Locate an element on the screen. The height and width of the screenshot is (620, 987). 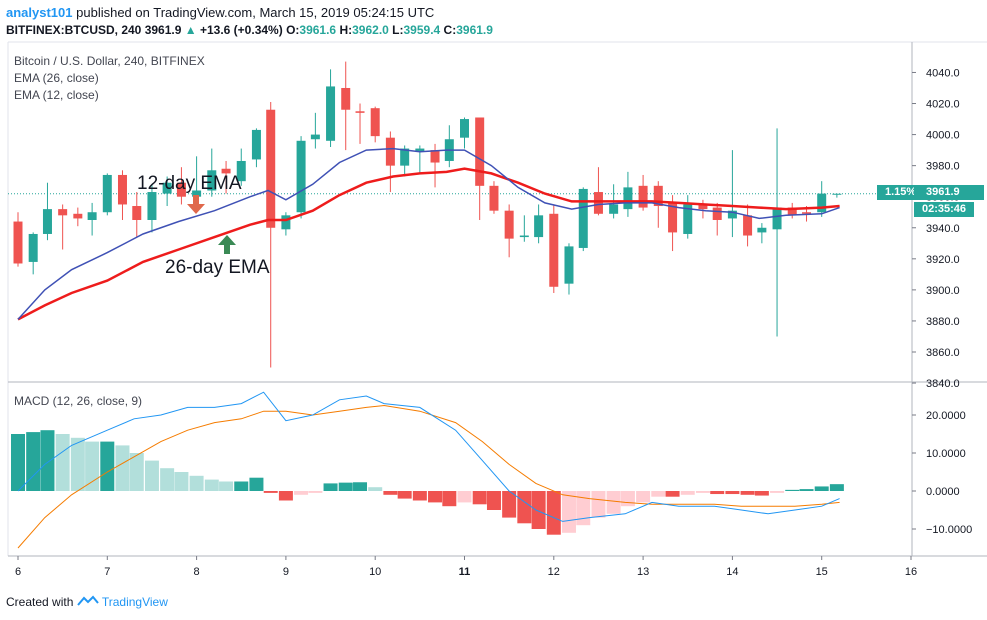
percent-badge: 1.15% is located at coordinates (898, 192).